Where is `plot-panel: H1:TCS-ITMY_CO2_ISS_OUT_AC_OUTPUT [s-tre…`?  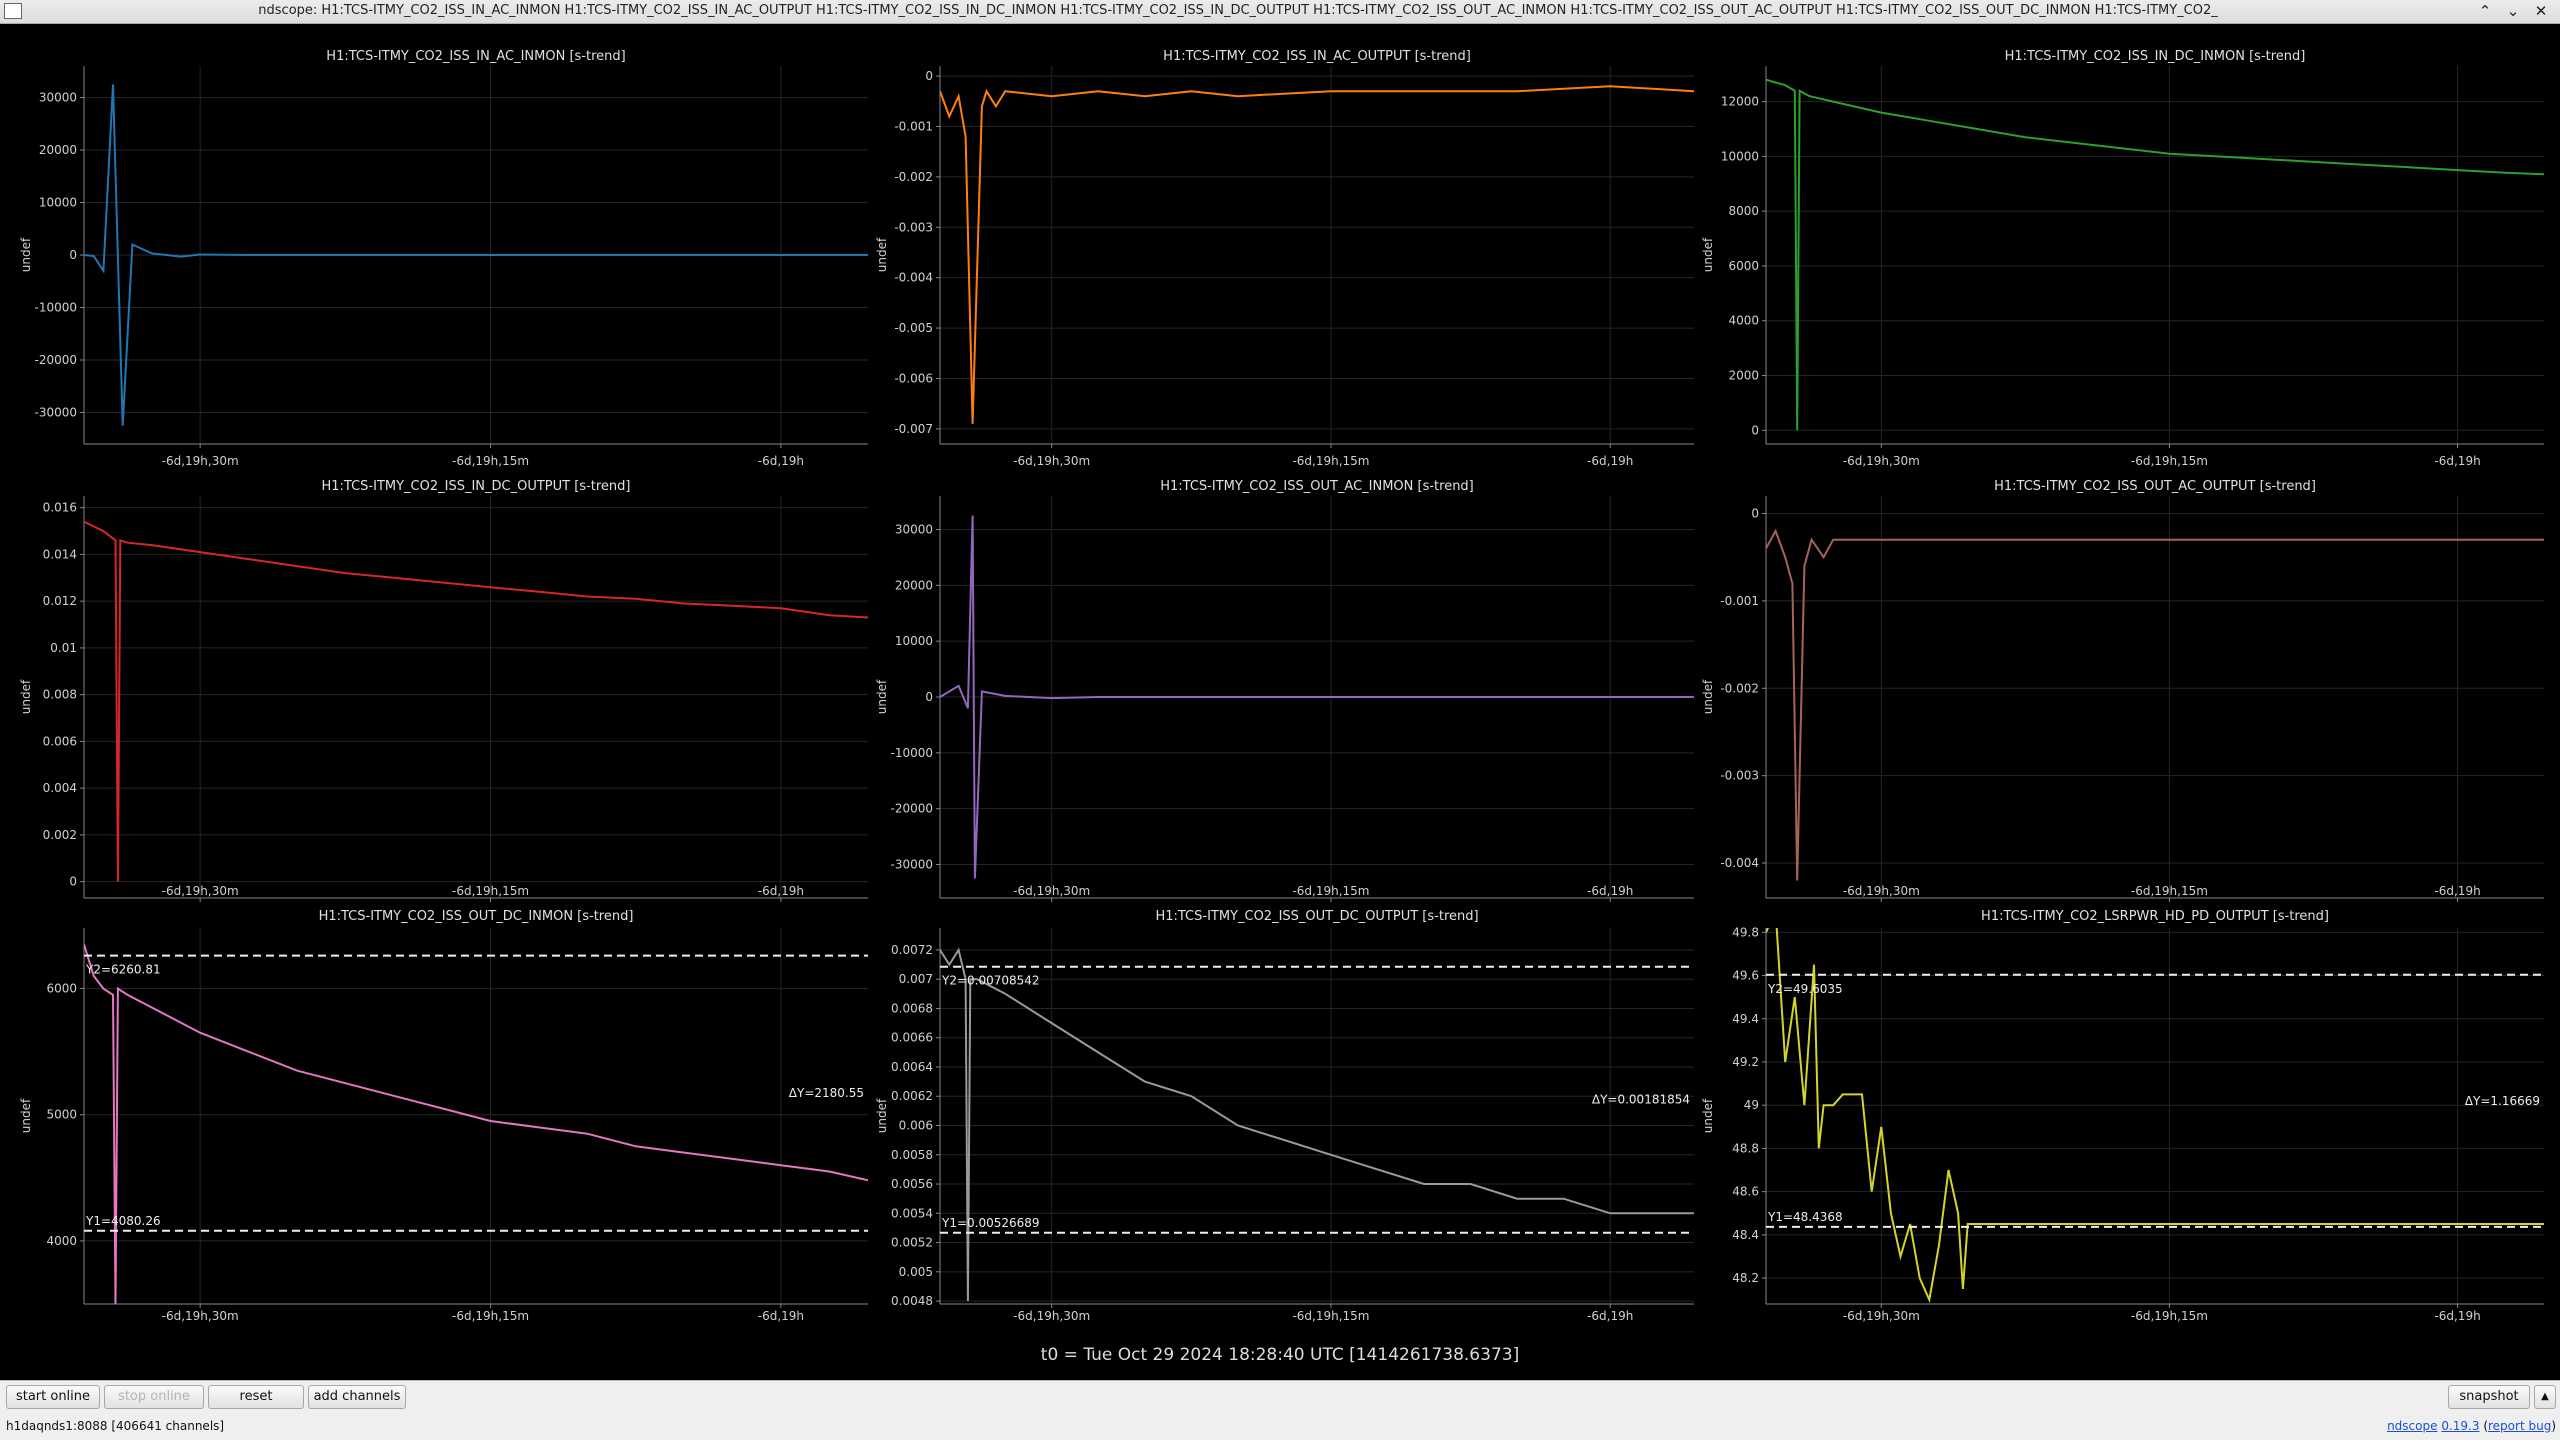
plot-panel: H1:TCS-ITMY_CO2_ISS_OUT_AC_OUTPUT [s-tre… is located at coordinates (2122, 690).